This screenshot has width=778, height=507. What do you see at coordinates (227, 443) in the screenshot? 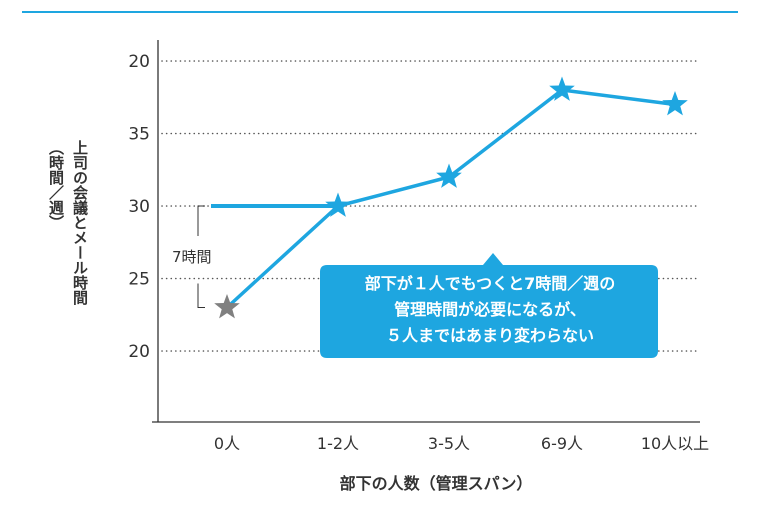
I see `x-tick-label: 0人` at bounding box center [227, 443].